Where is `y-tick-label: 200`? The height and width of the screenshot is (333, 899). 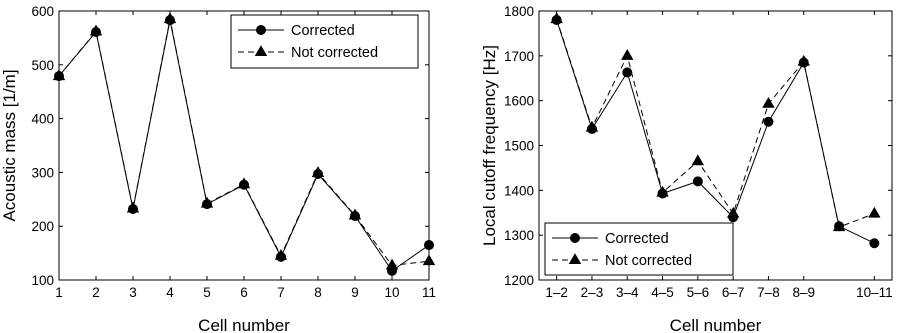 y-tick-label: 200 is located at coordinates (42, 226).